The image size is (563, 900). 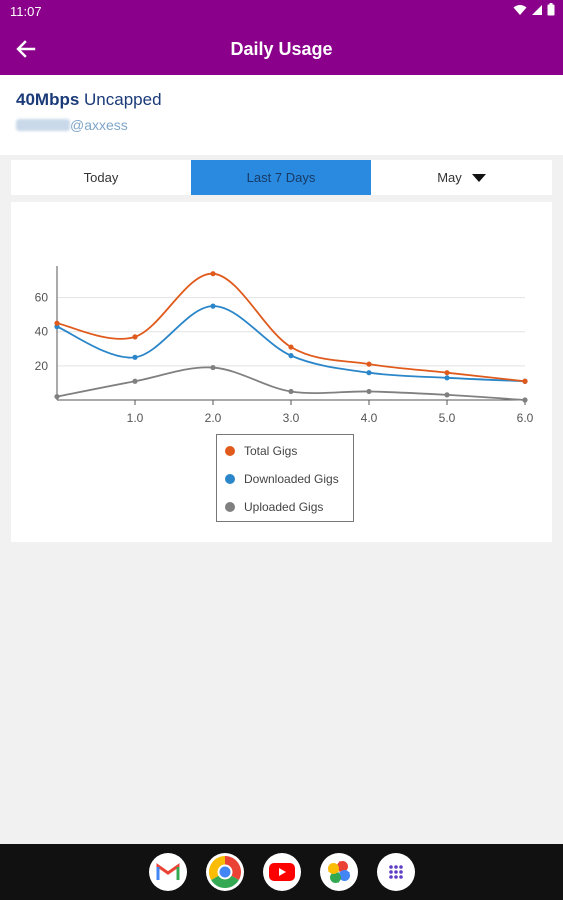 What do you see at coordinates (230, 479) in the screenshot?
I see `legend-dot-downloaded` at bounding box center [230, 479].